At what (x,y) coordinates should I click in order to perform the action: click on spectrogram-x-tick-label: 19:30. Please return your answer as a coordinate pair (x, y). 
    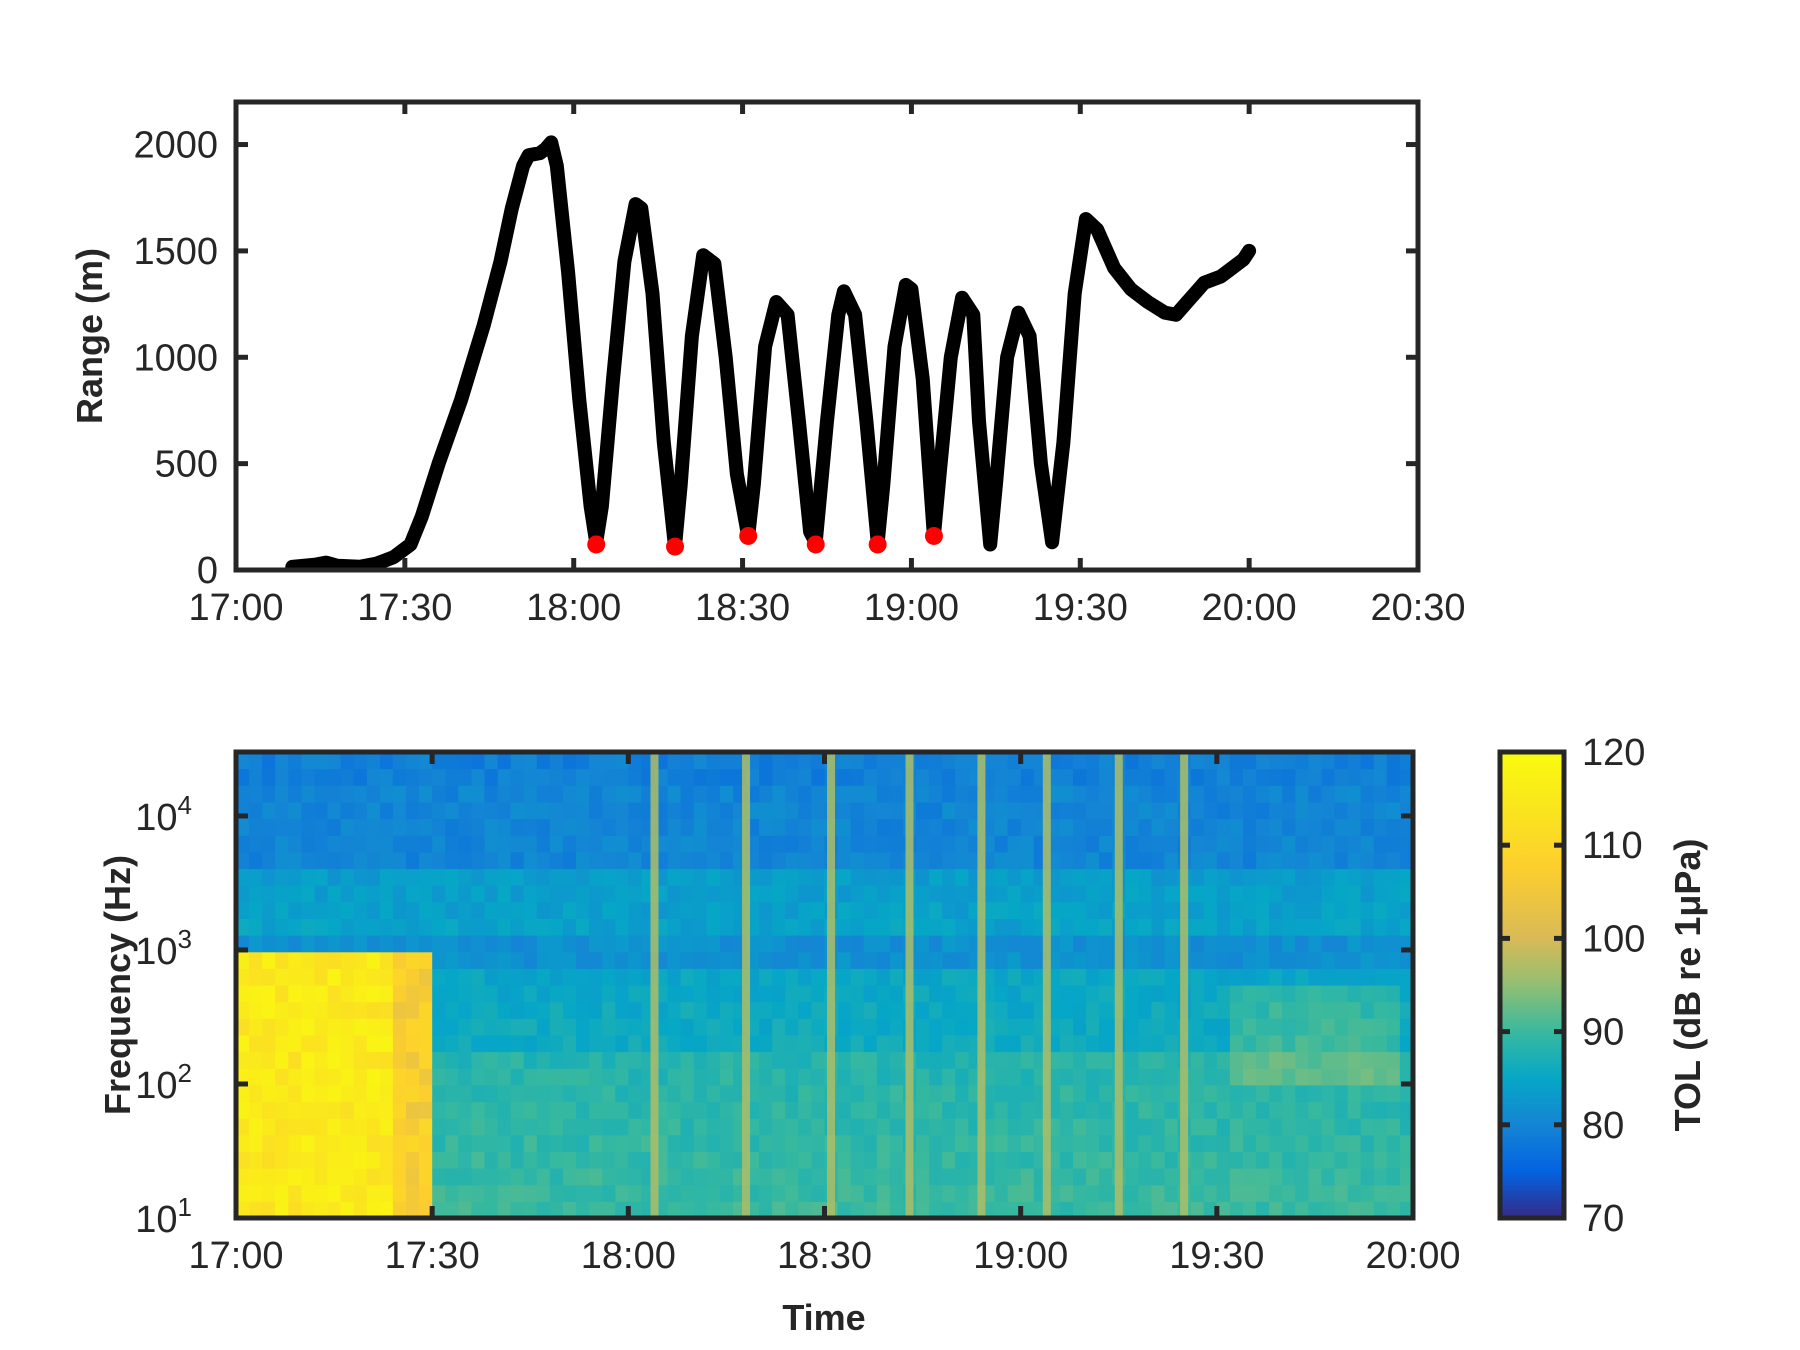
    Looking at the image, I should click on (1216, 1256).